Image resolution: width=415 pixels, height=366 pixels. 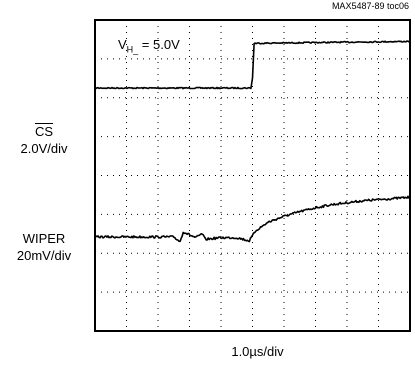 I want to click on channel-cs-label: CS, so click(x=44, y=131).